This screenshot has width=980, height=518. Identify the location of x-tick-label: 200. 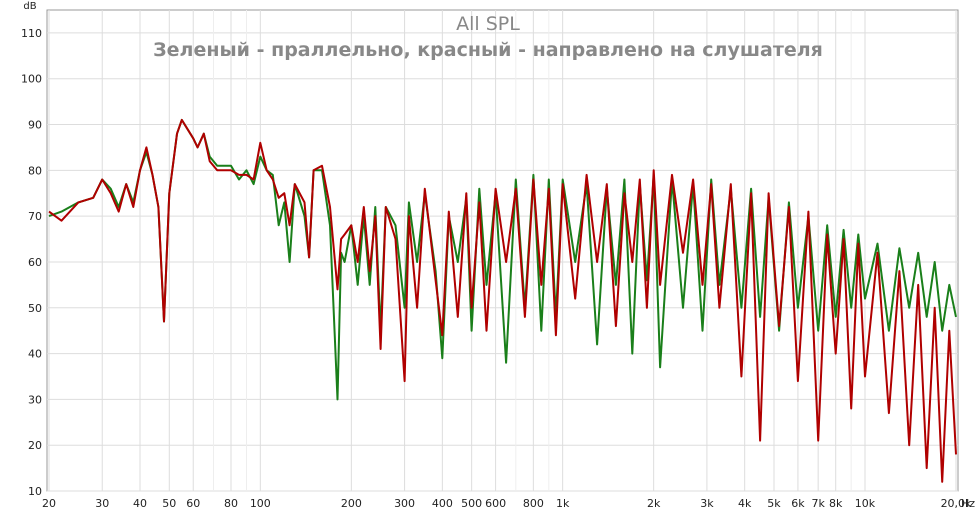
(351, 503).